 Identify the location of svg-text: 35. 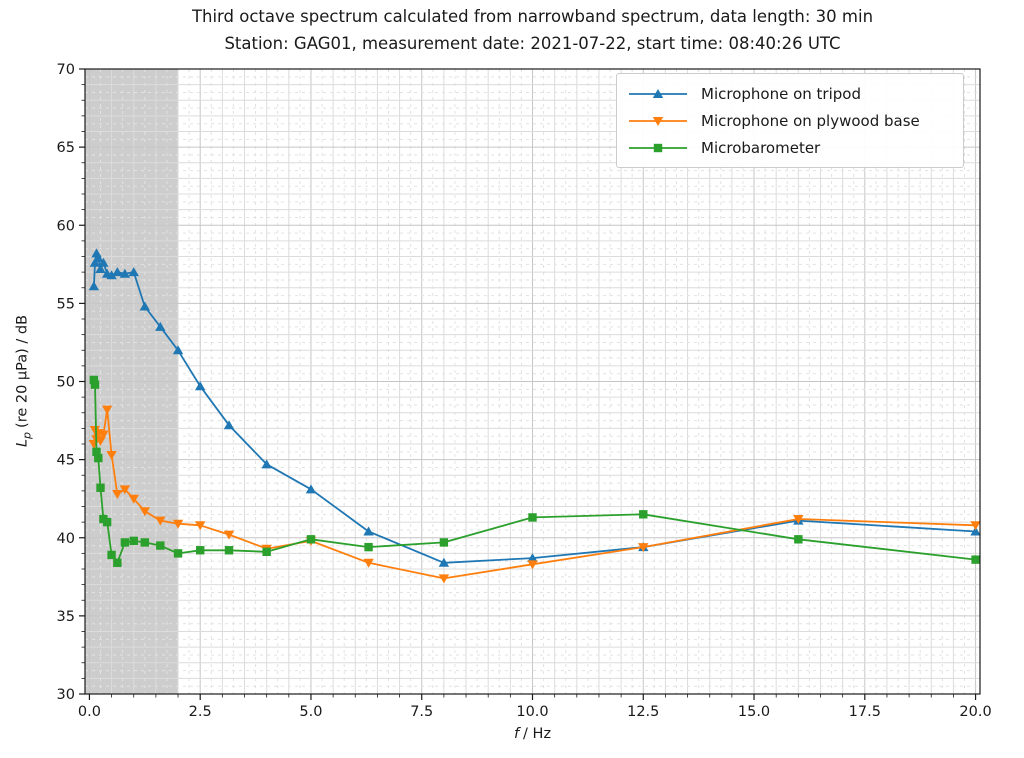
(66, 617).